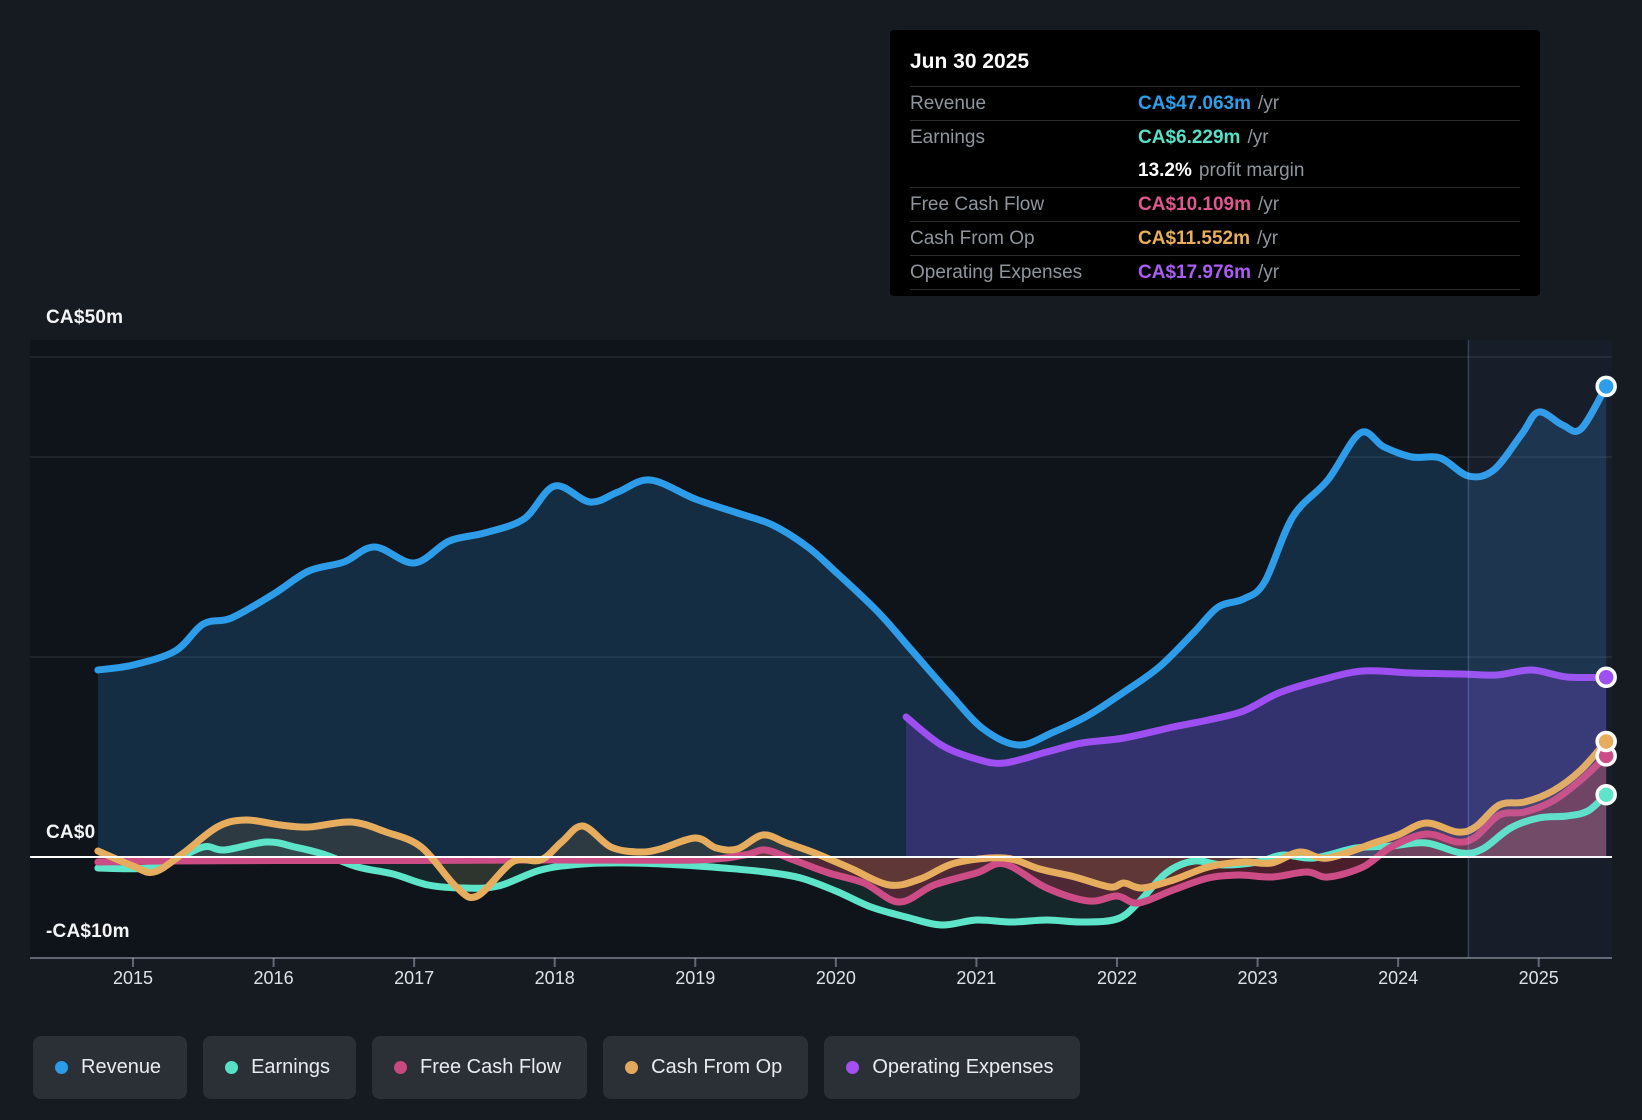 The height and width of the screenshot is (1120, 1642). Describe the element at coordinates (1258, 978) in the screenshot. I see `x-tick-label: 2023` at that location.